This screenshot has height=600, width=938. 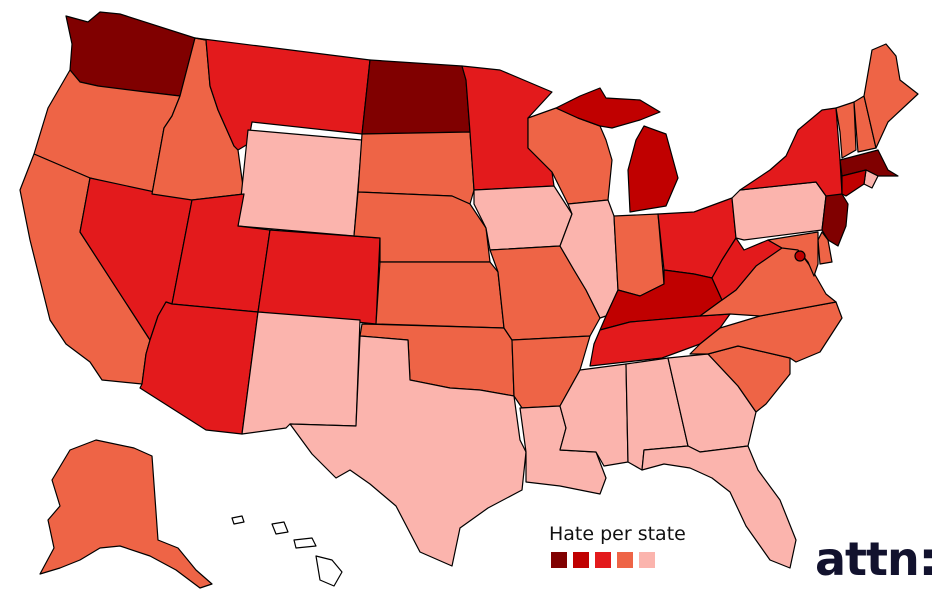 I want to click on state-new-york, so click(x=791, y=154).